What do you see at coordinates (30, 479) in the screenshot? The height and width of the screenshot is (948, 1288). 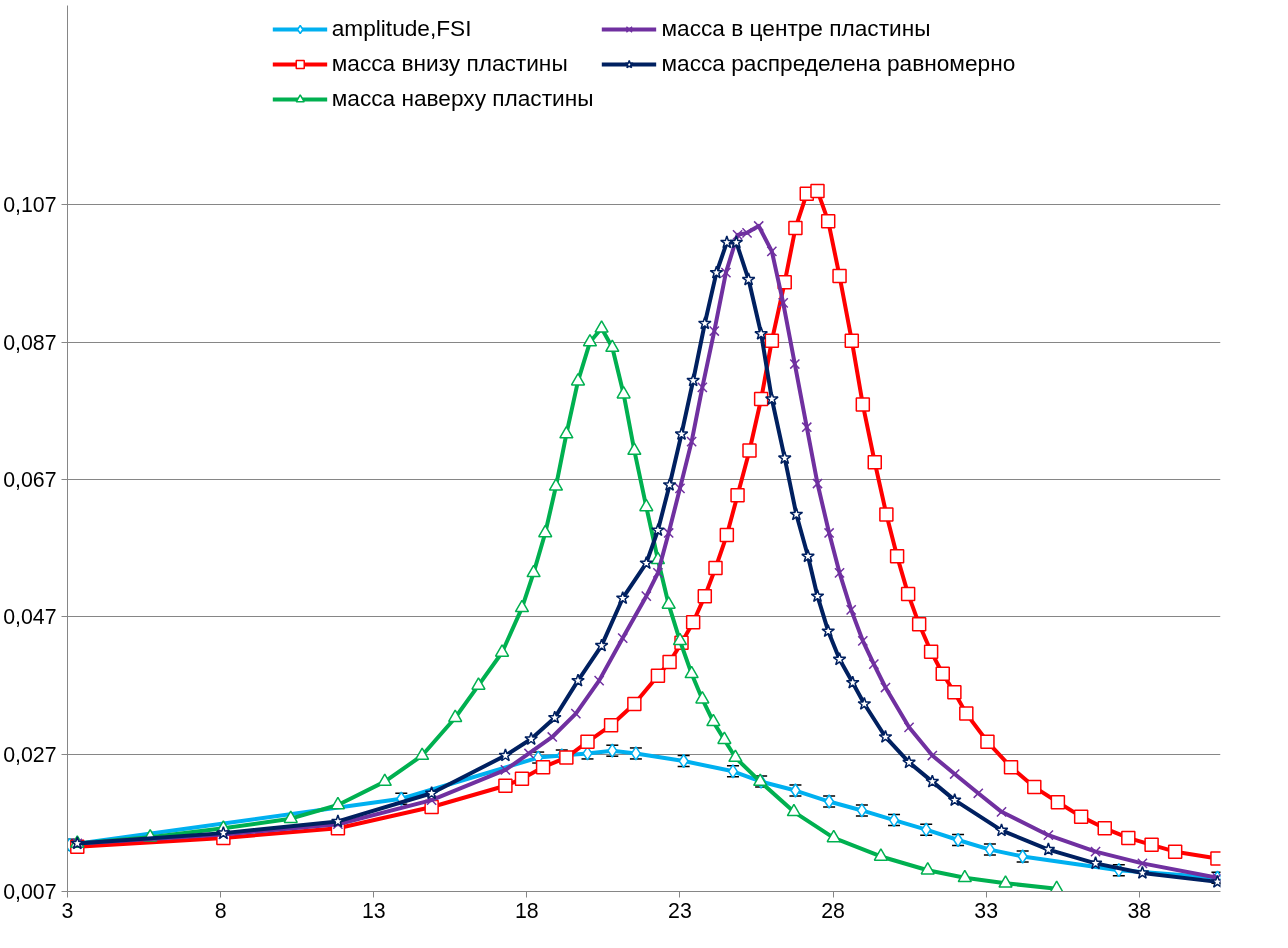 I see `y-tick-label: 0,067` at bounding box center [30, 479].